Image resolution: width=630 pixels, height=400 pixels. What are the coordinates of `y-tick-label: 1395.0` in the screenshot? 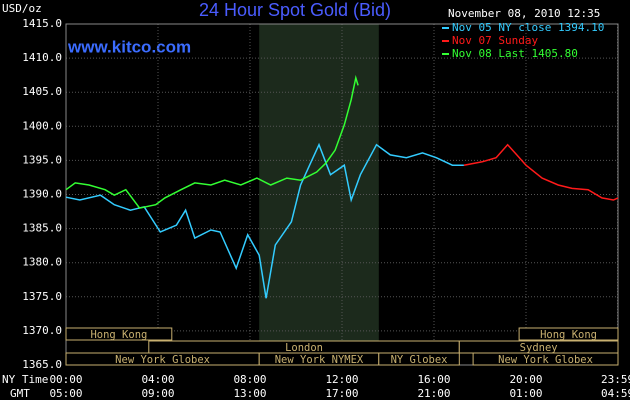 It's located at (42, 159).